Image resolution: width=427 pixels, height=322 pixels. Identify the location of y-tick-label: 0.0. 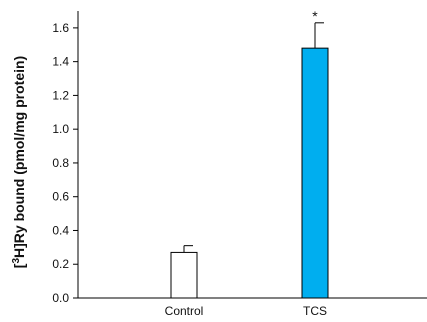
(60, 298).